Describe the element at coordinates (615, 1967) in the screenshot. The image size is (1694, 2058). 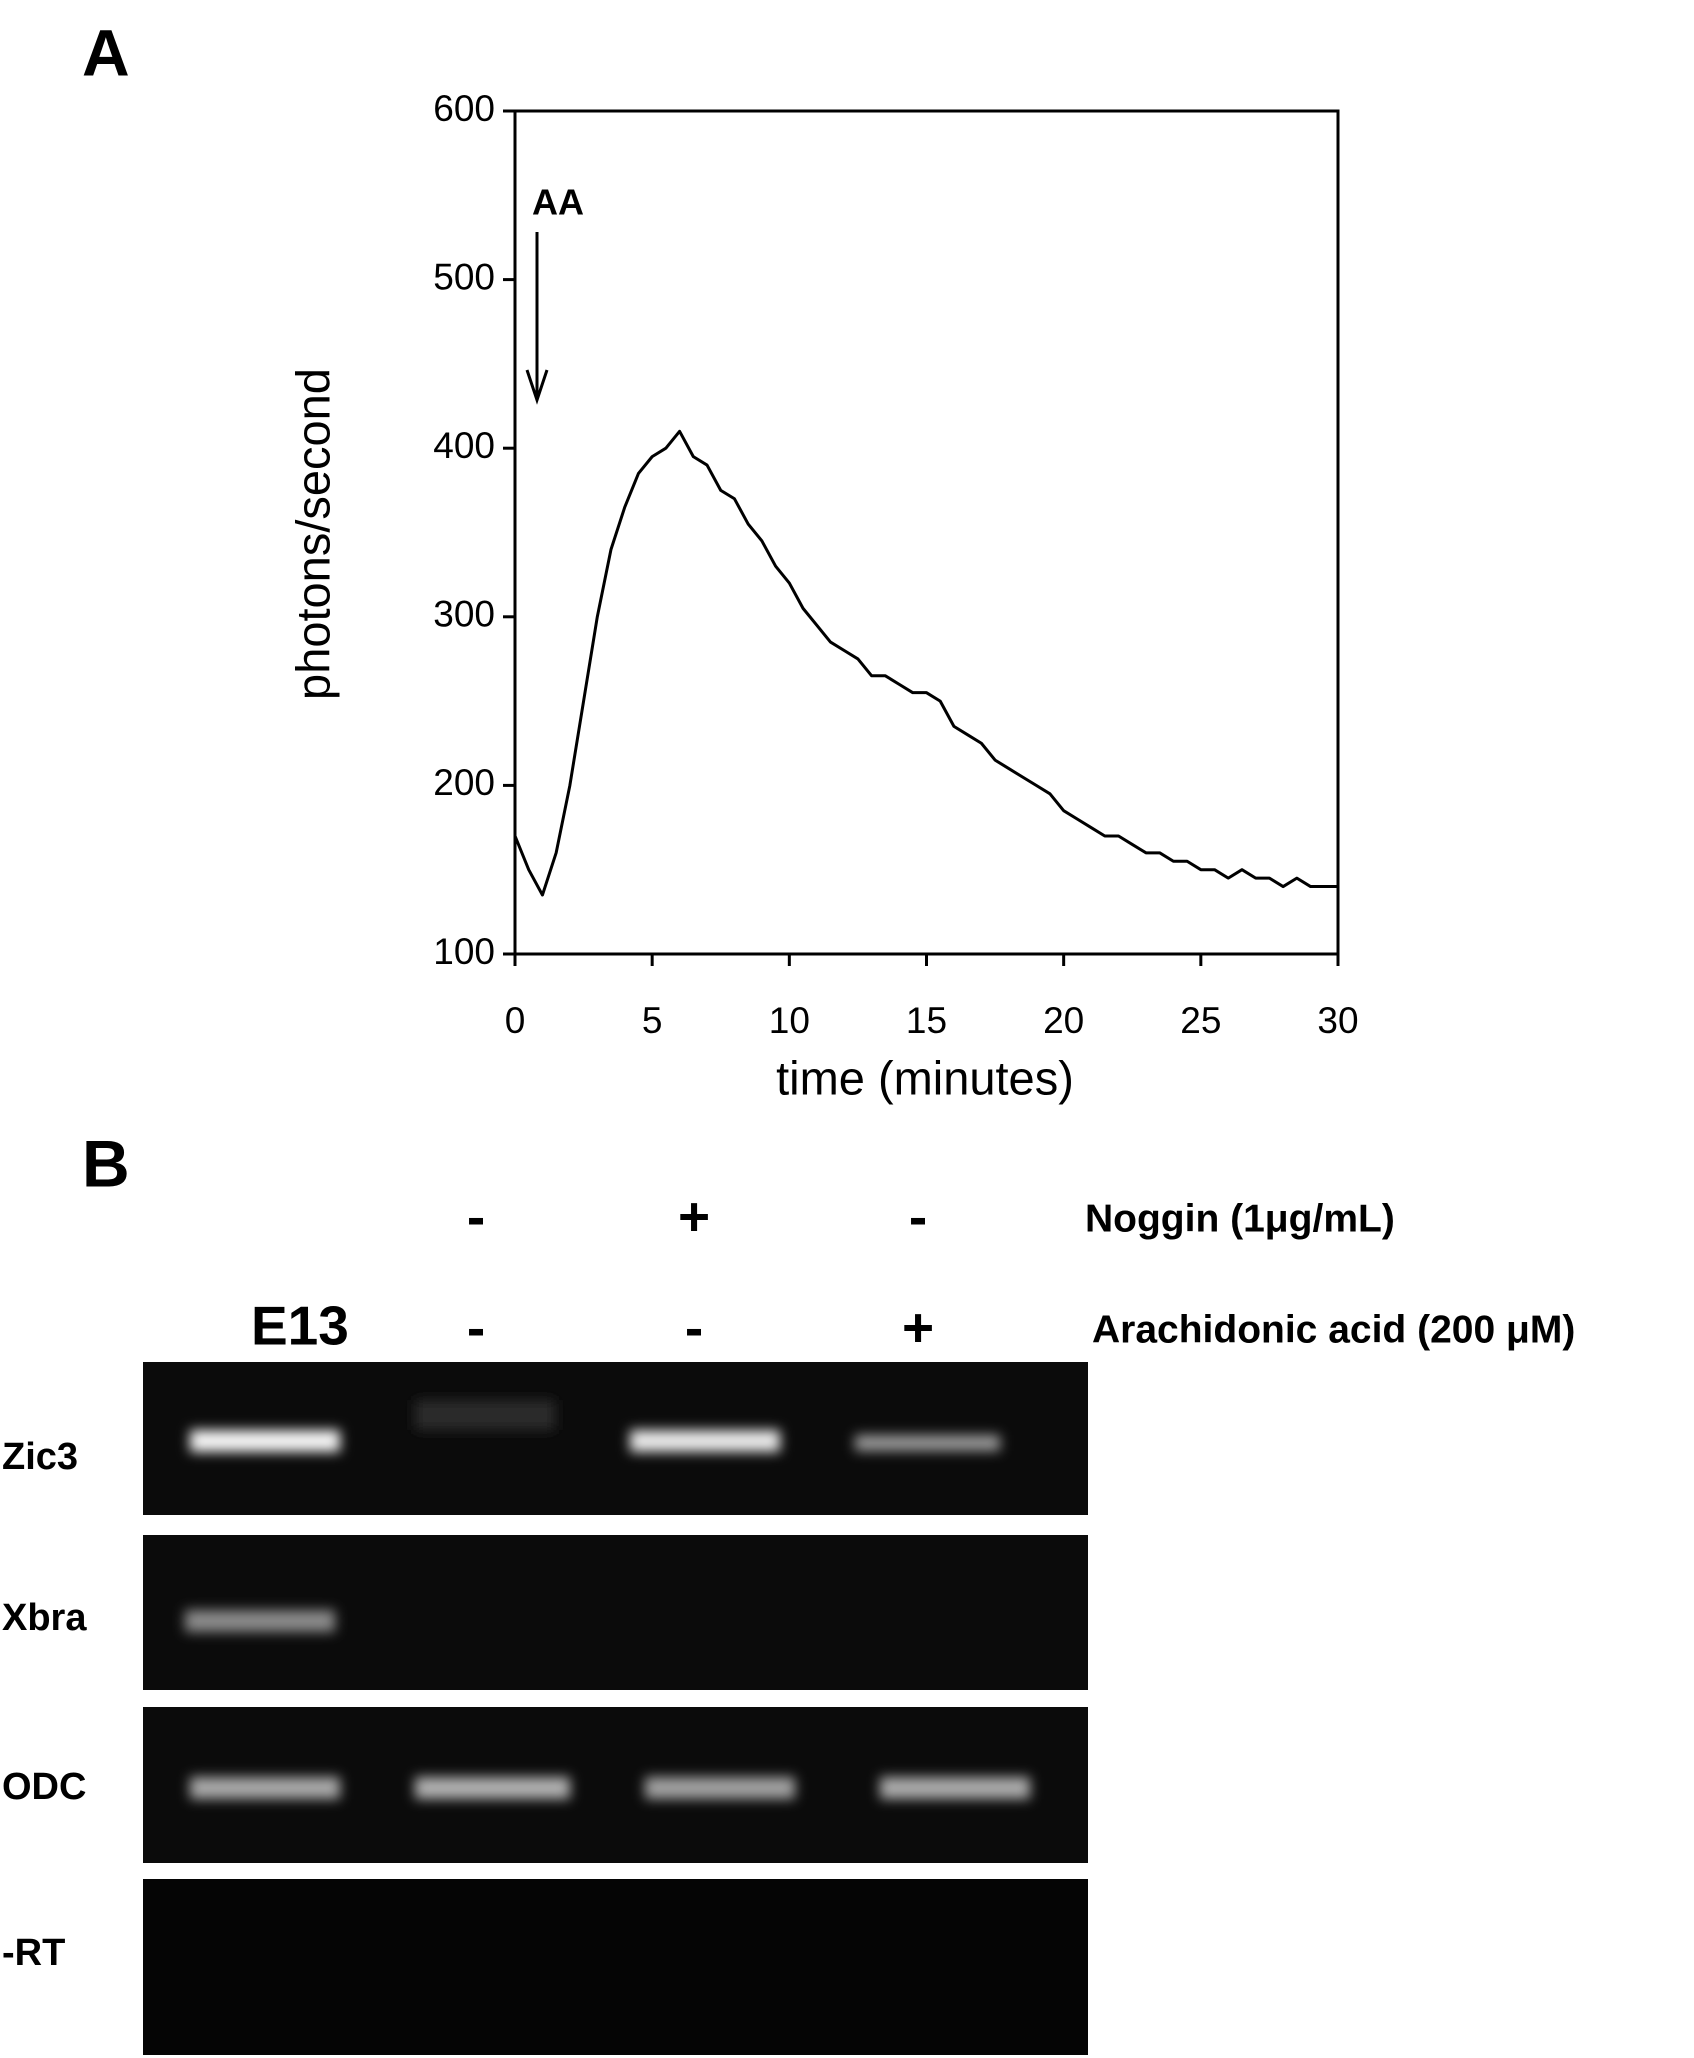
I see `gel-row` at that location.